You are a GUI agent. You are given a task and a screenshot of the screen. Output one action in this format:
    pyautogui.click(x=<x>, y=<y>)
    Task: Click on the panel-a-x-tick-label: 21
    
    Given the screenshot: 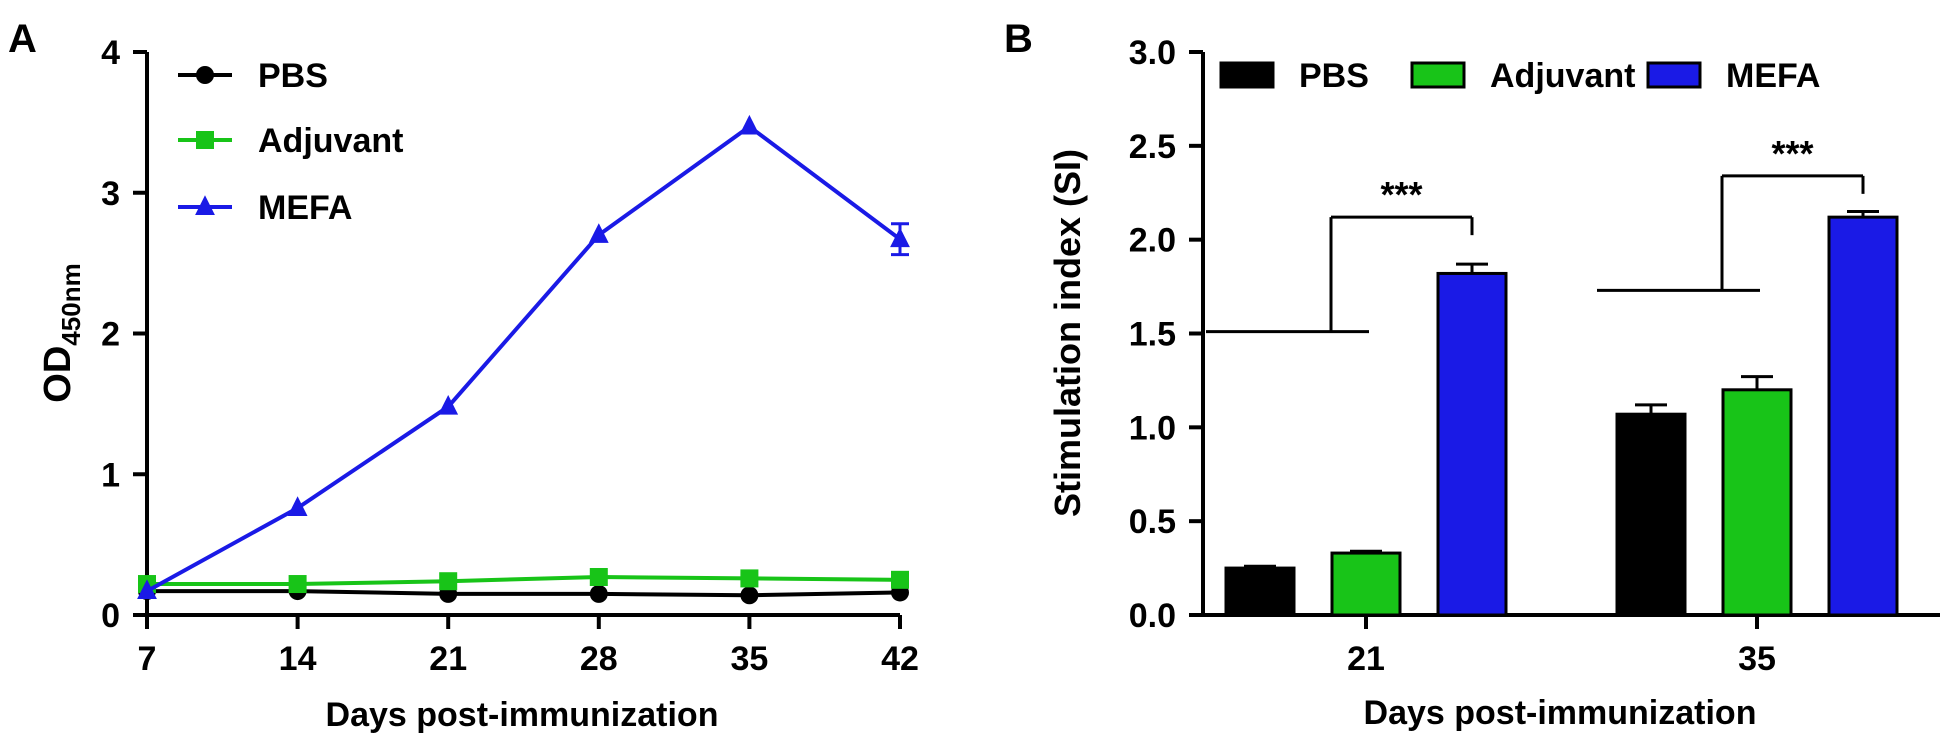 What is the action you would take?
    pyautogui.click(x=448, y=659)
    